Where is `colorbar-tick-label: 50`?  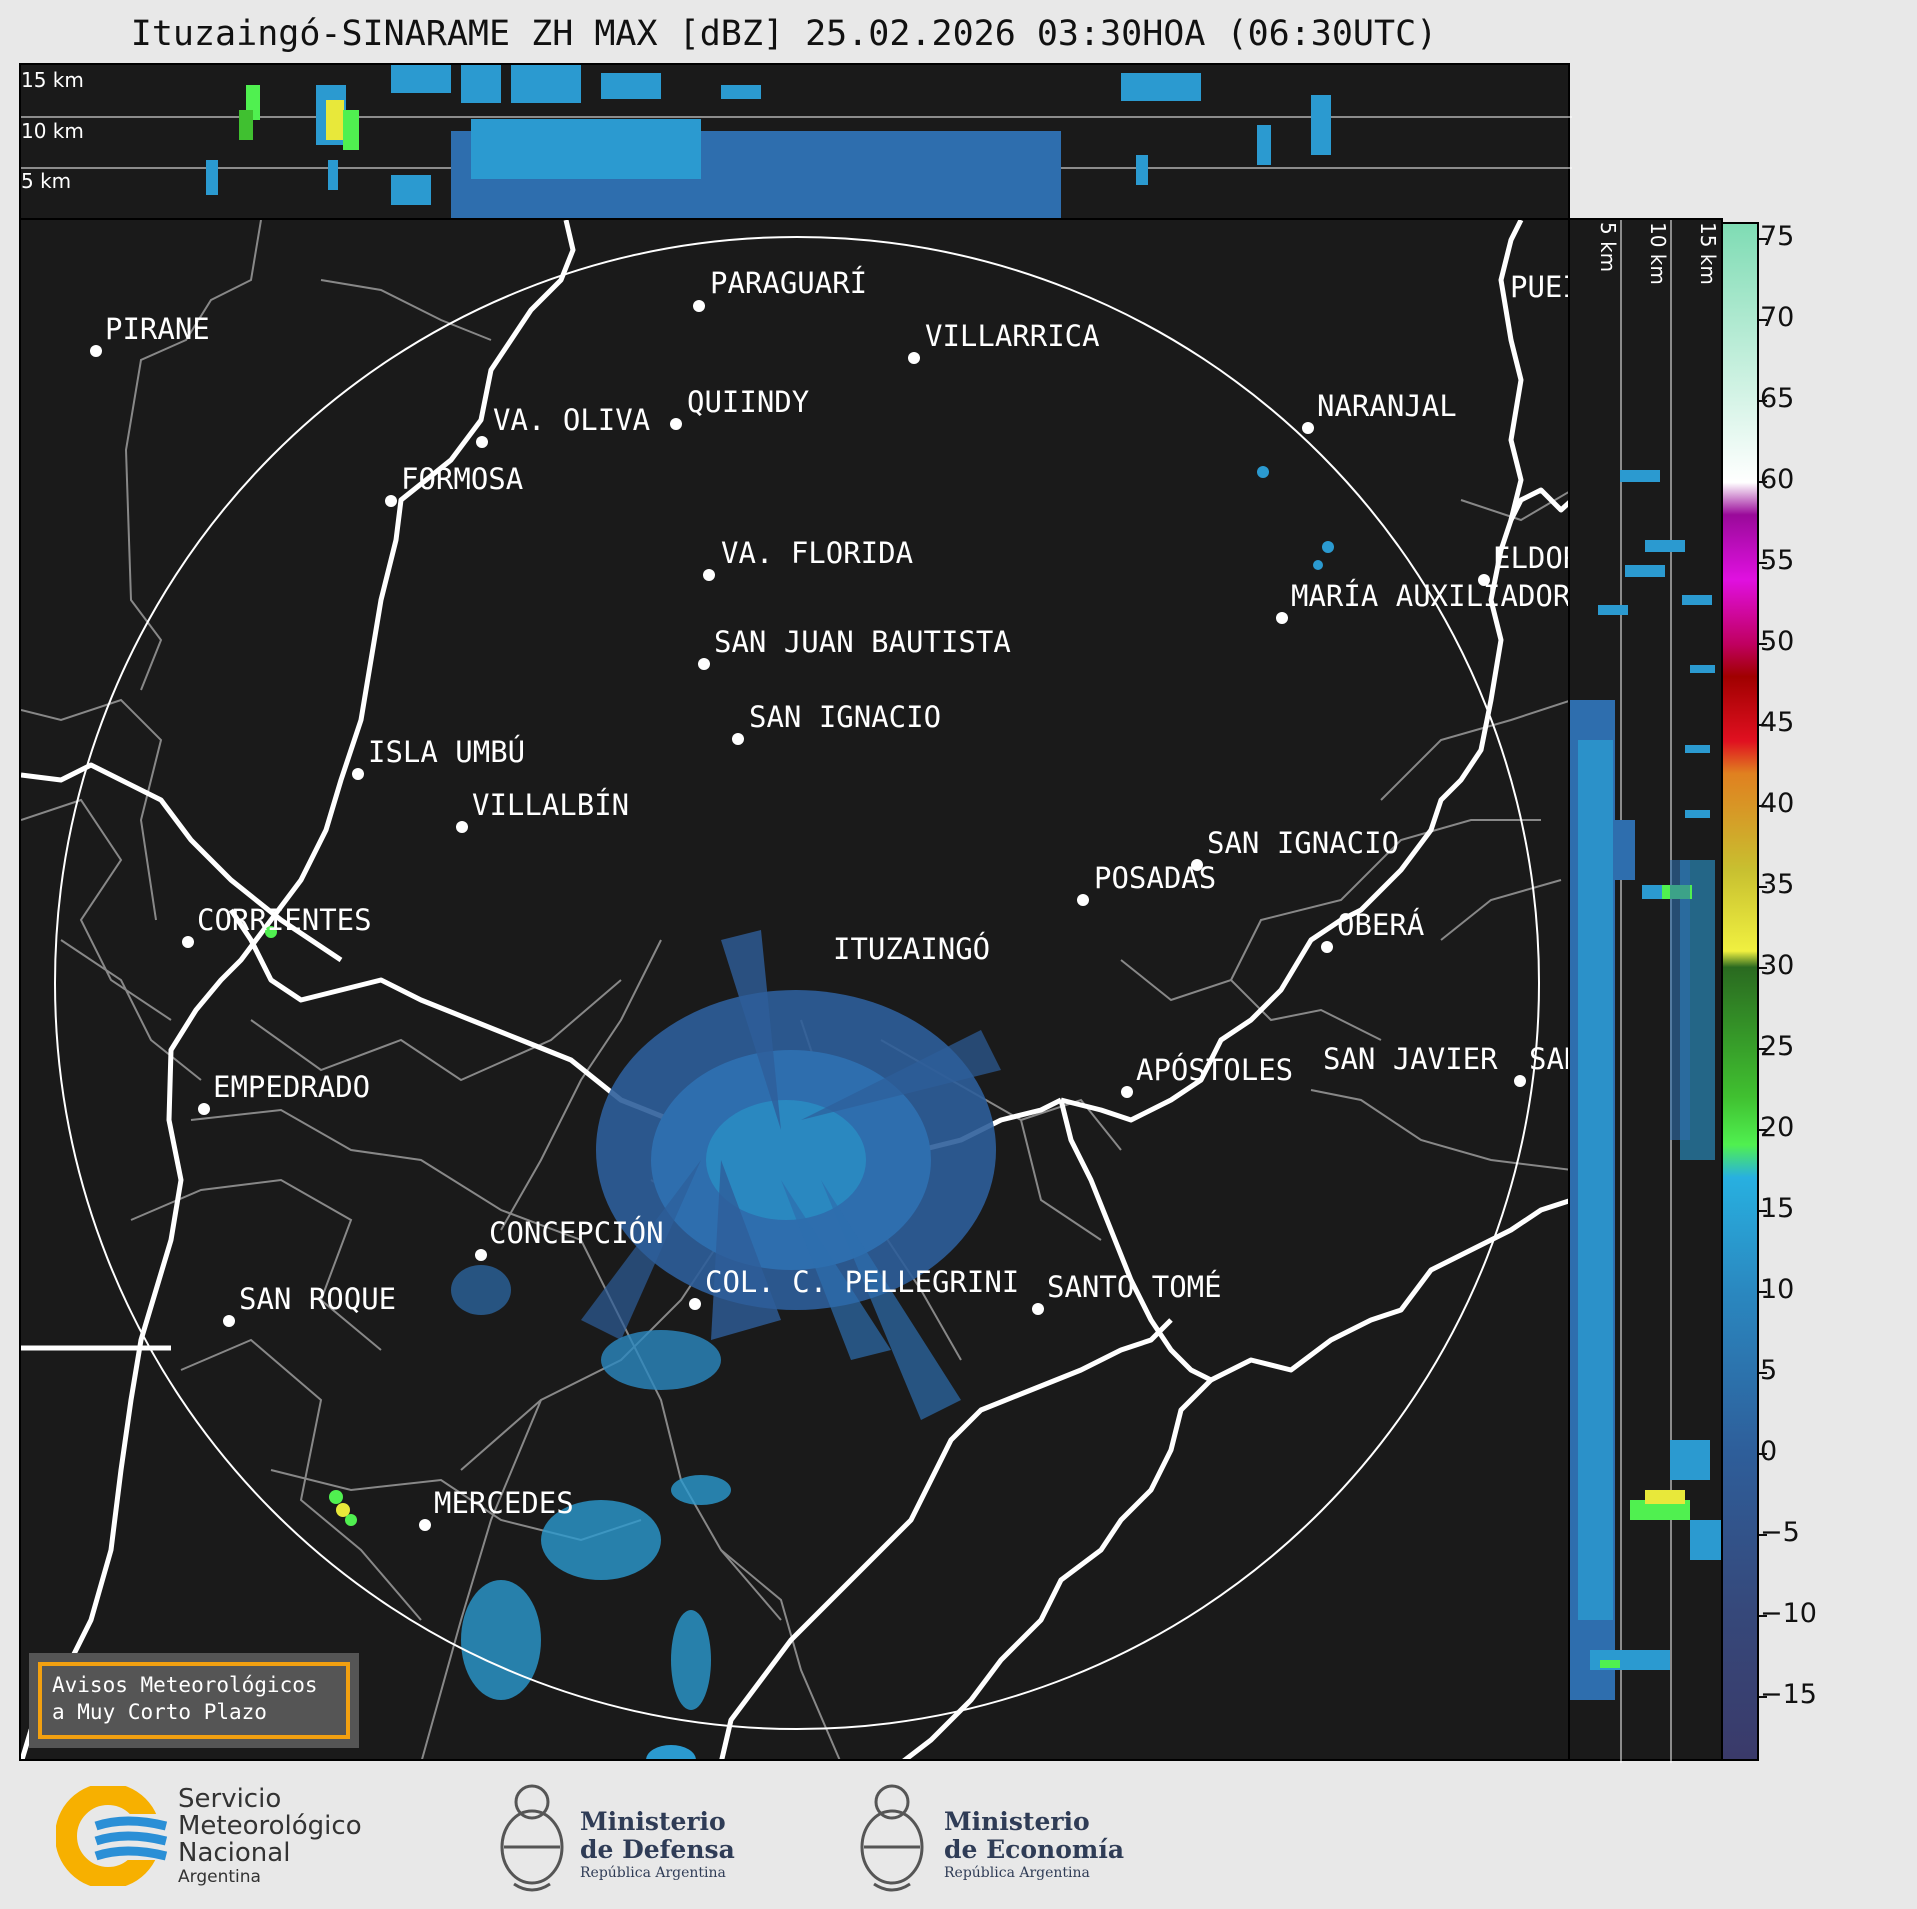
colorbar-tick-label: 50 is located at coordinates (1777, 642).